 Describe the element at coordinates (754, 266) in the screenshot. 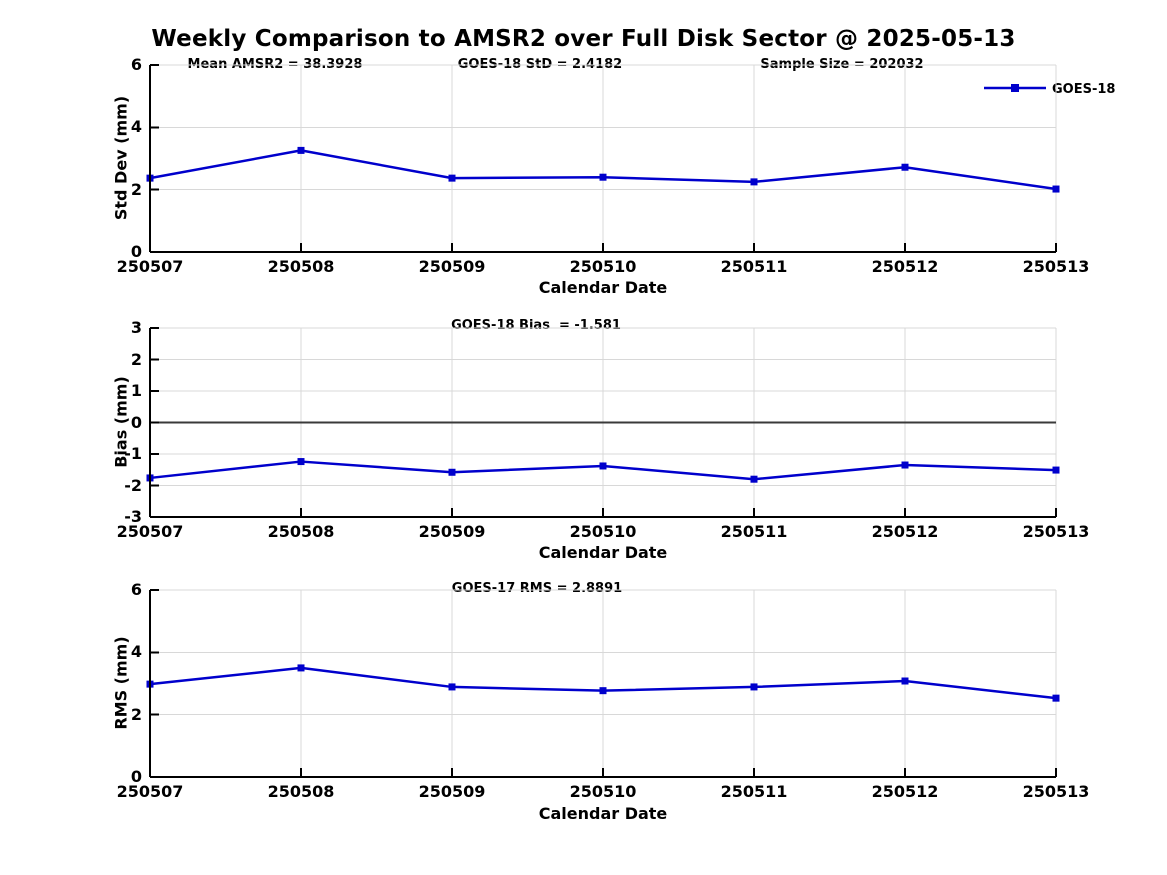

I see `std-dev-x-tick-label: 250511` at that location.